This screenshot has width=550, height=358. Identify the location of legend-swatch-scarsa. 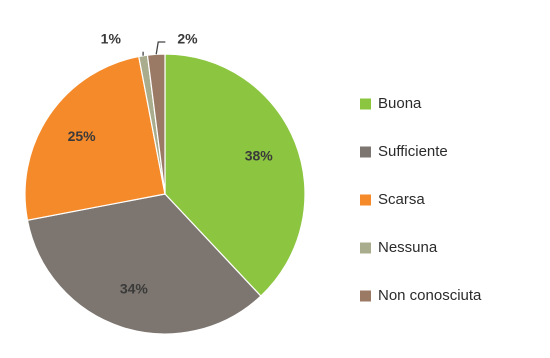
(365, 200).